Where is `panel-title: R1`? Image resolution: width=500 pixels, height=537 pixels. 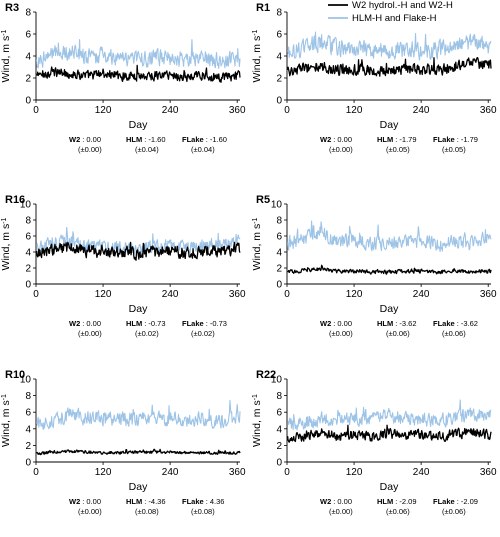
panel-title: R1 is located at coordinates (263, 8).